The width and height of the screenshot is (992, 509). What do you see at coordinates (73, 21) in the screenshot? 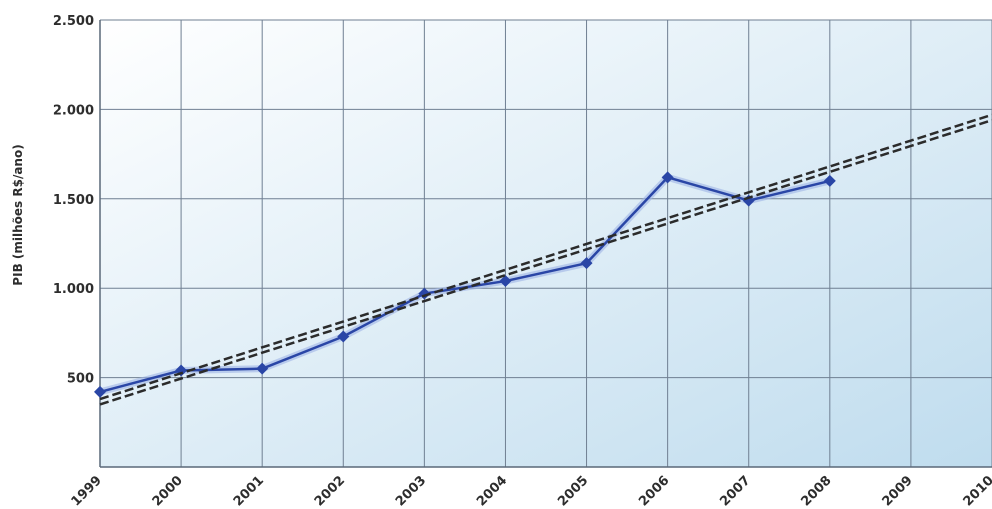
I see `y-tick-label: 2.500` at bounding box center [73, 21].